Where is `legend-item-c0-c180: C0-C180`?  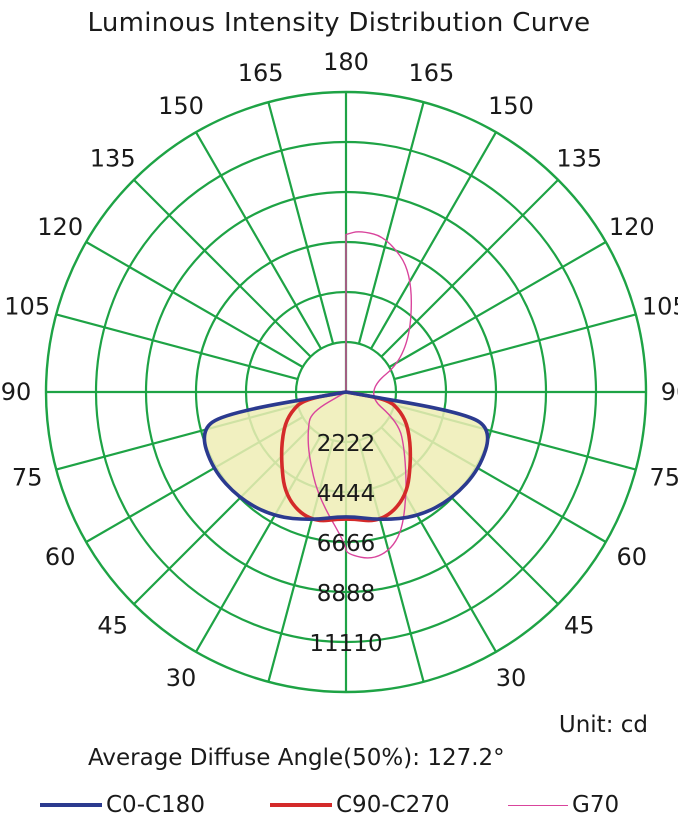
legend-item-c0-c180: C0-C180 is located at coordinates (122, 805).